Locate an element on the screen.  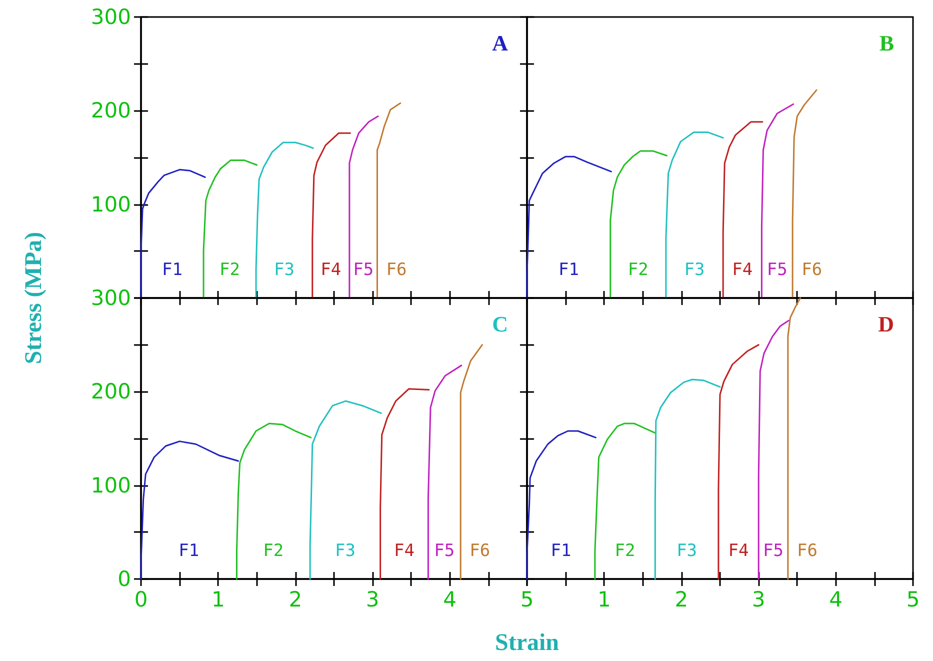
text: B is located at coordinates (886, 43).